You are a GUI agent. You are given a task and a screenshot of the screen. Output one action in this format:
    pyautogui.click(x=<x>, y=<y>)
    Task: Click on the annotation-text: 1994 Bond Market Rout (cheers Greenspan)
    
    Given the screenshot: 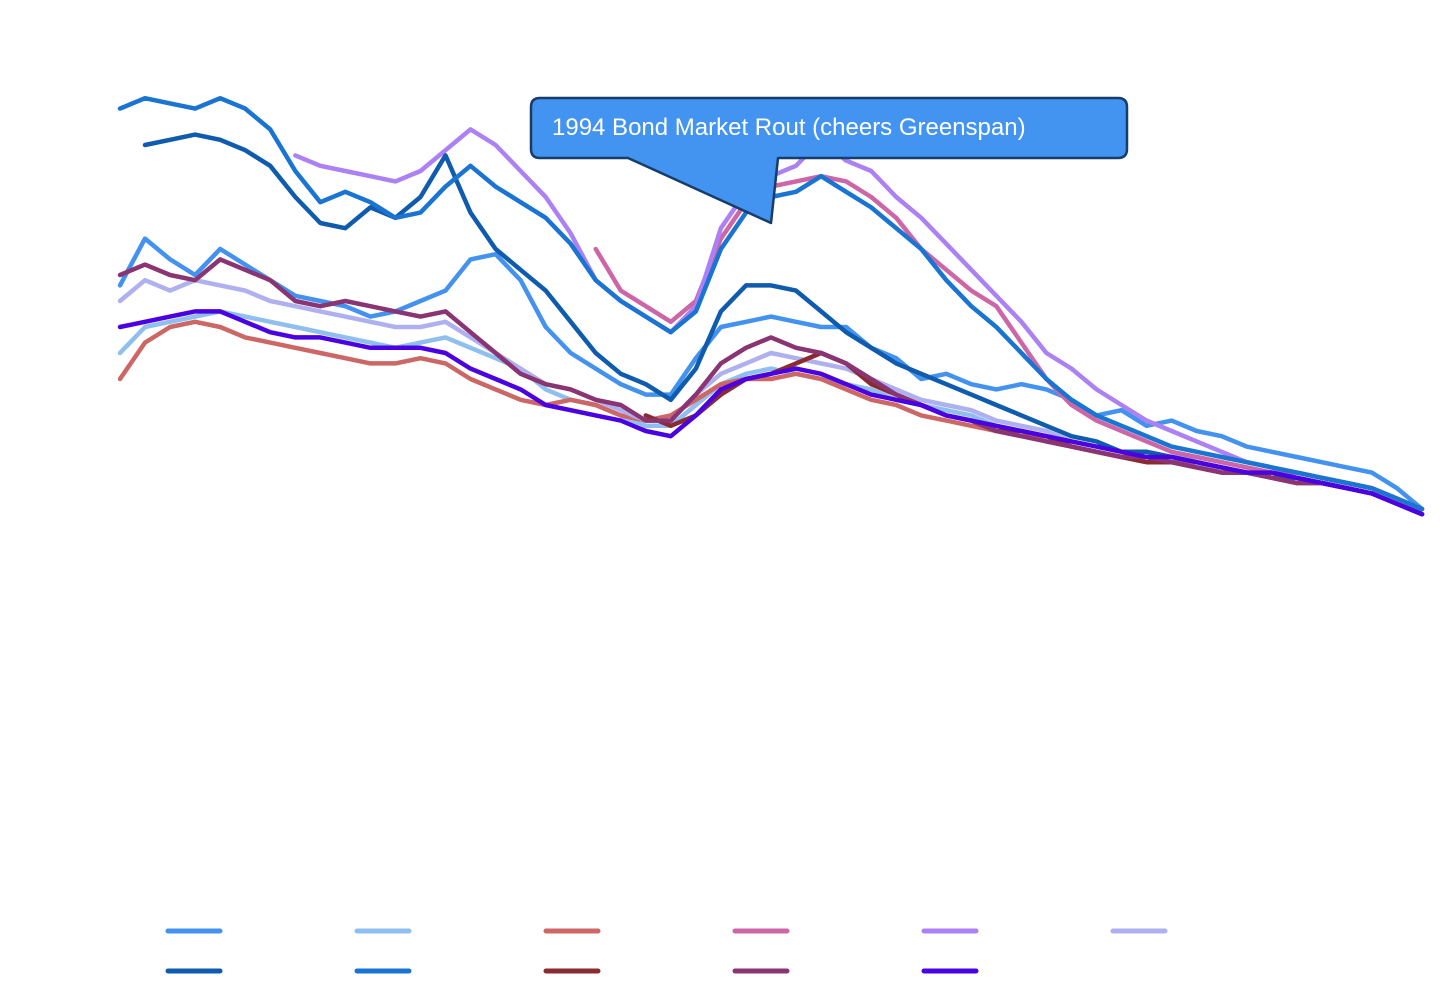 What is the action you would take?
    pyautogui.click(x=789, y=127)
    